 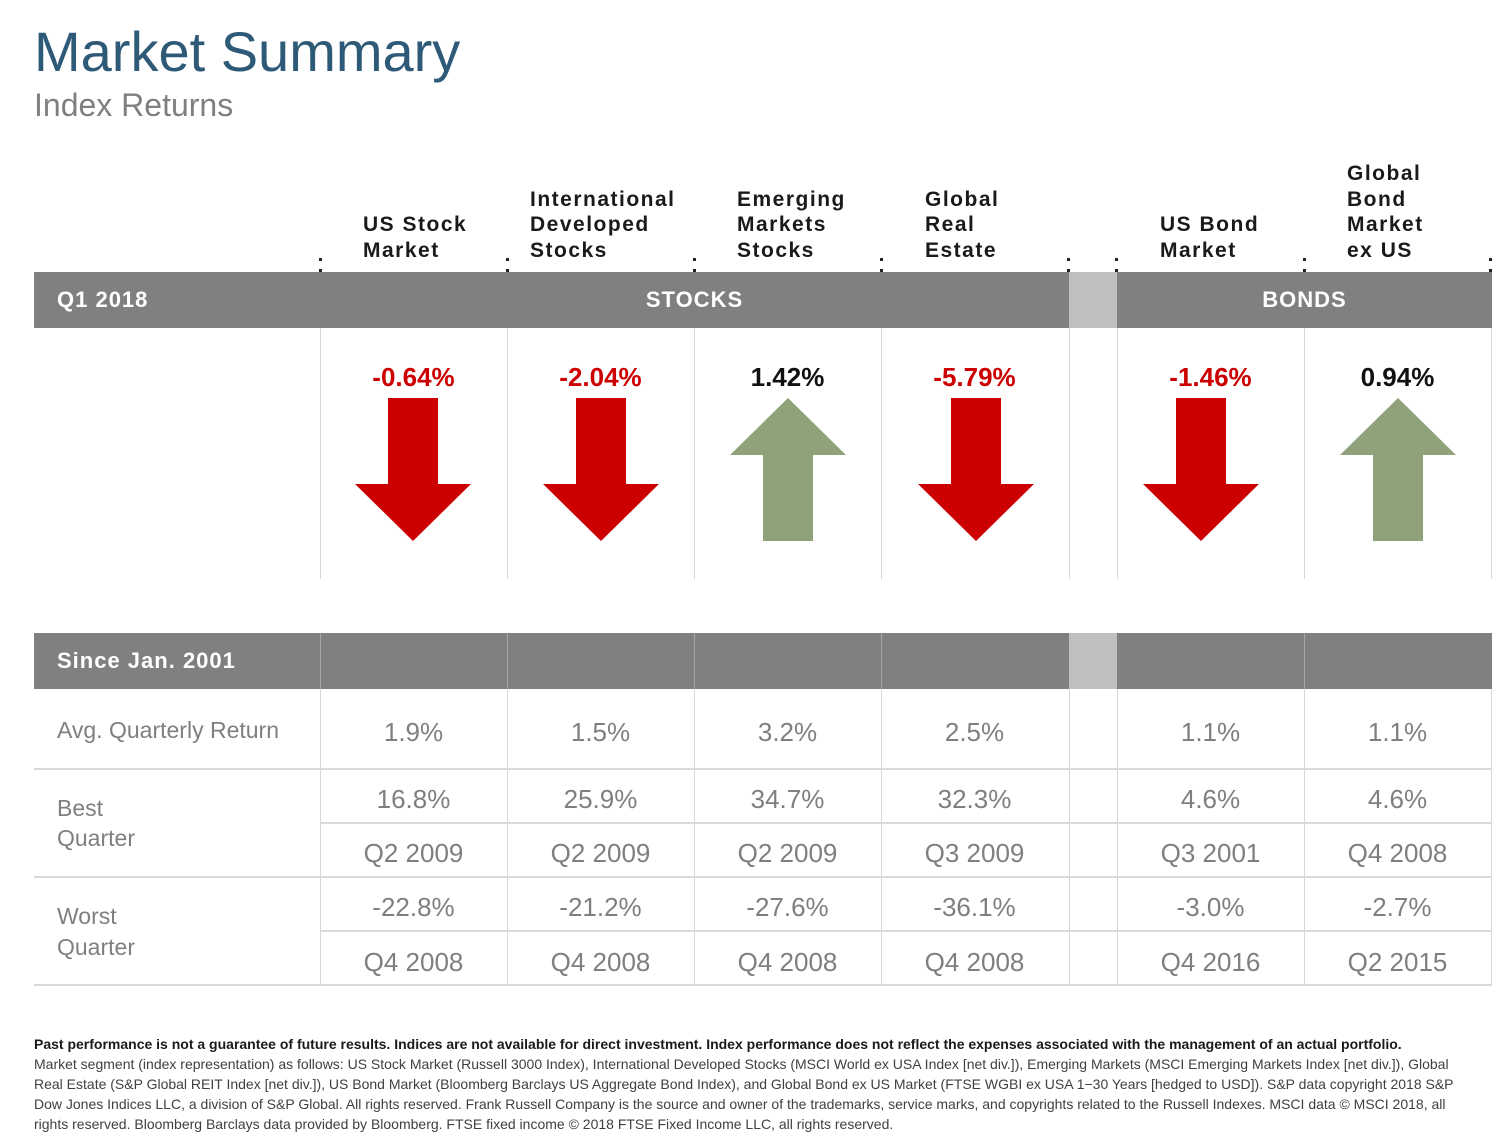 I want to click on since-period-label: Since Jan. 2001, so click(x=146, y=660).